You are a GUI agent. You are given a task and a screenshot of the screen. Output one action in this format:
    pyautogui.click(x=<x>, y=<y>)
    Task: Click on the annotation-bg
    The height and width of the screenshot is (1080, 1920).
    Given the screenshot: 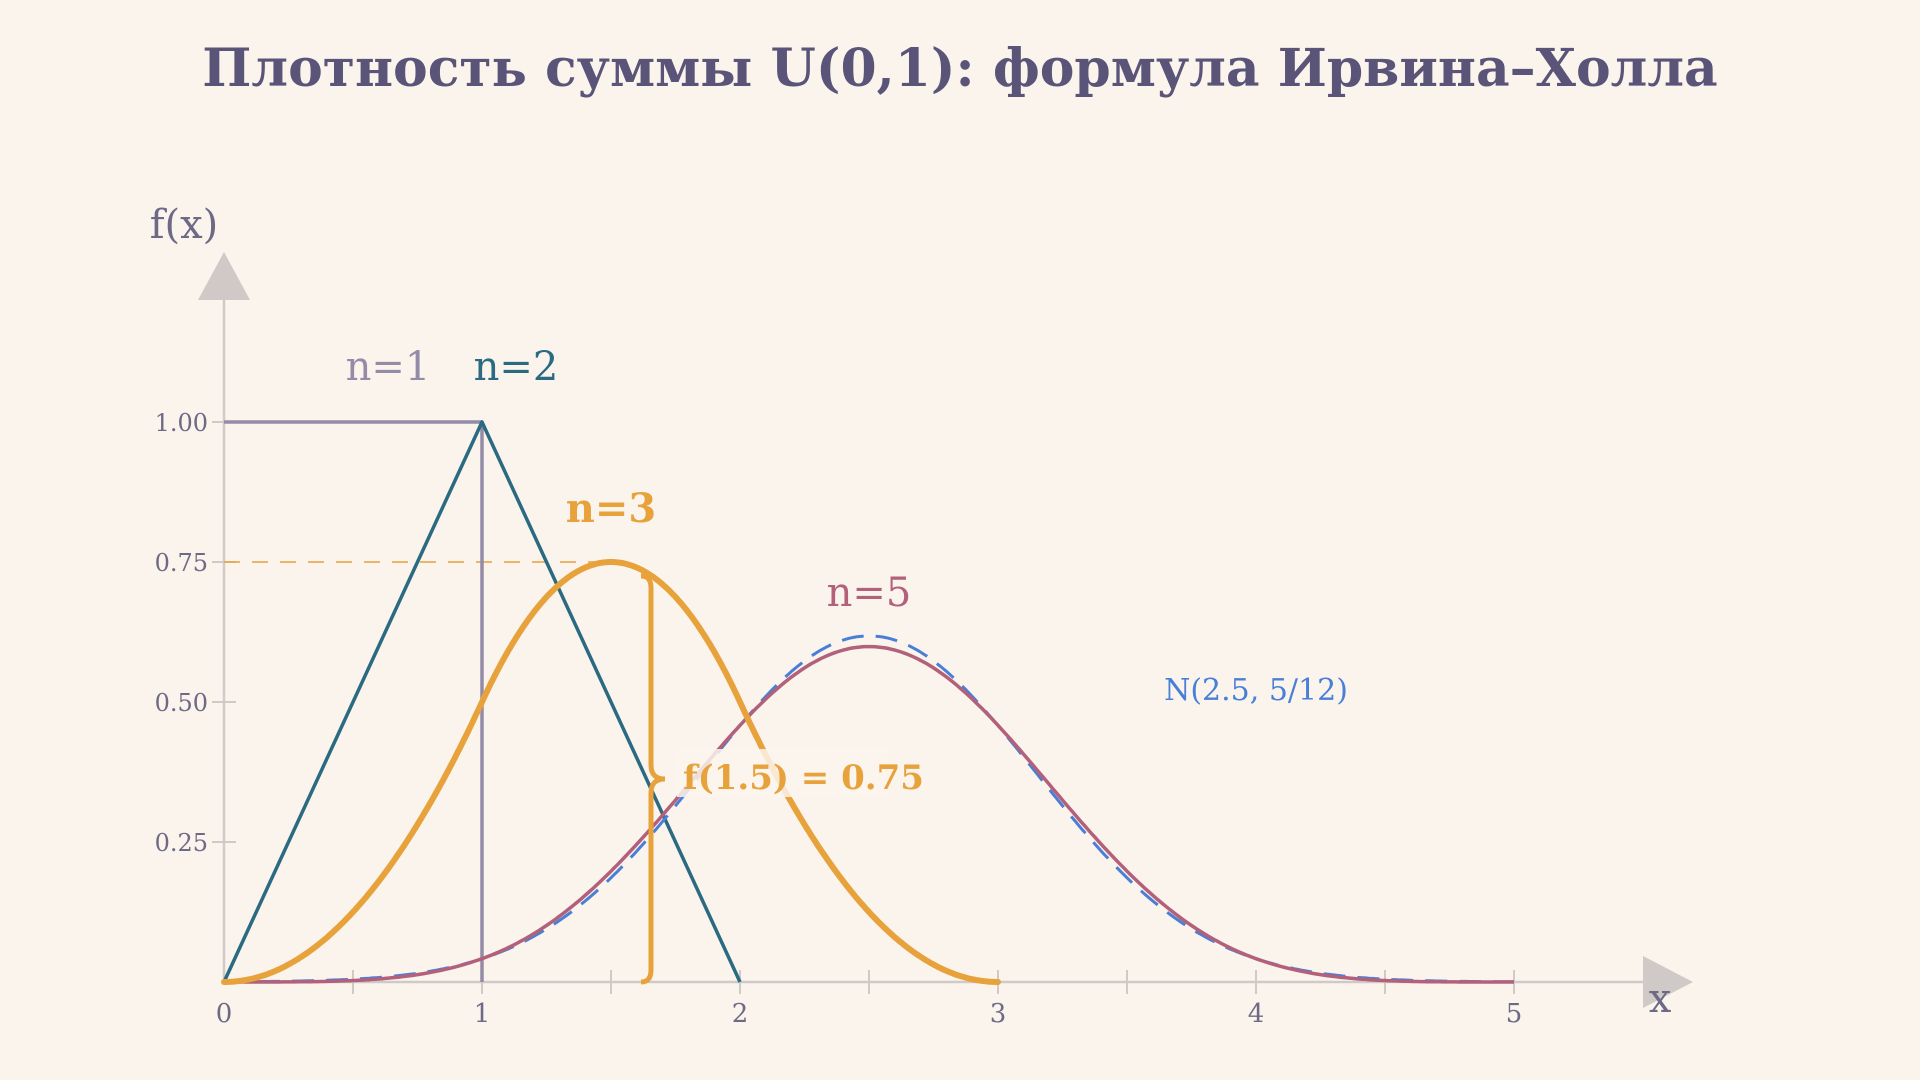 What is the action you would take?
    pyautogui.click(x=782, y=773)
    